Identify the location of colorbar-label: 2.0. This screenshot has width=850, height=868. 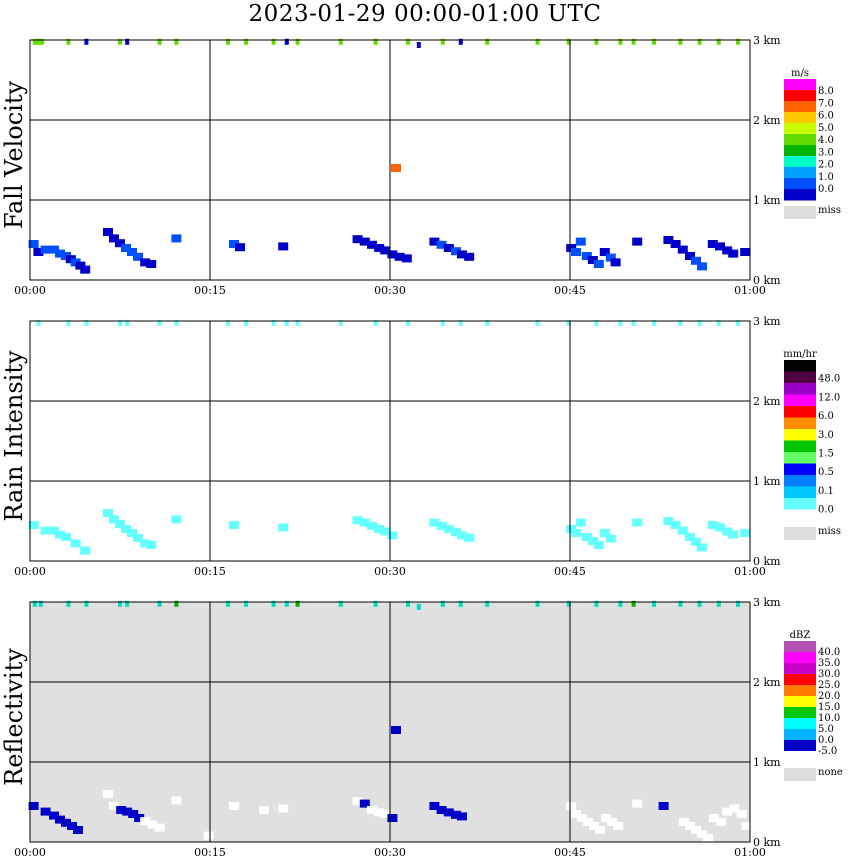
(826, 165).